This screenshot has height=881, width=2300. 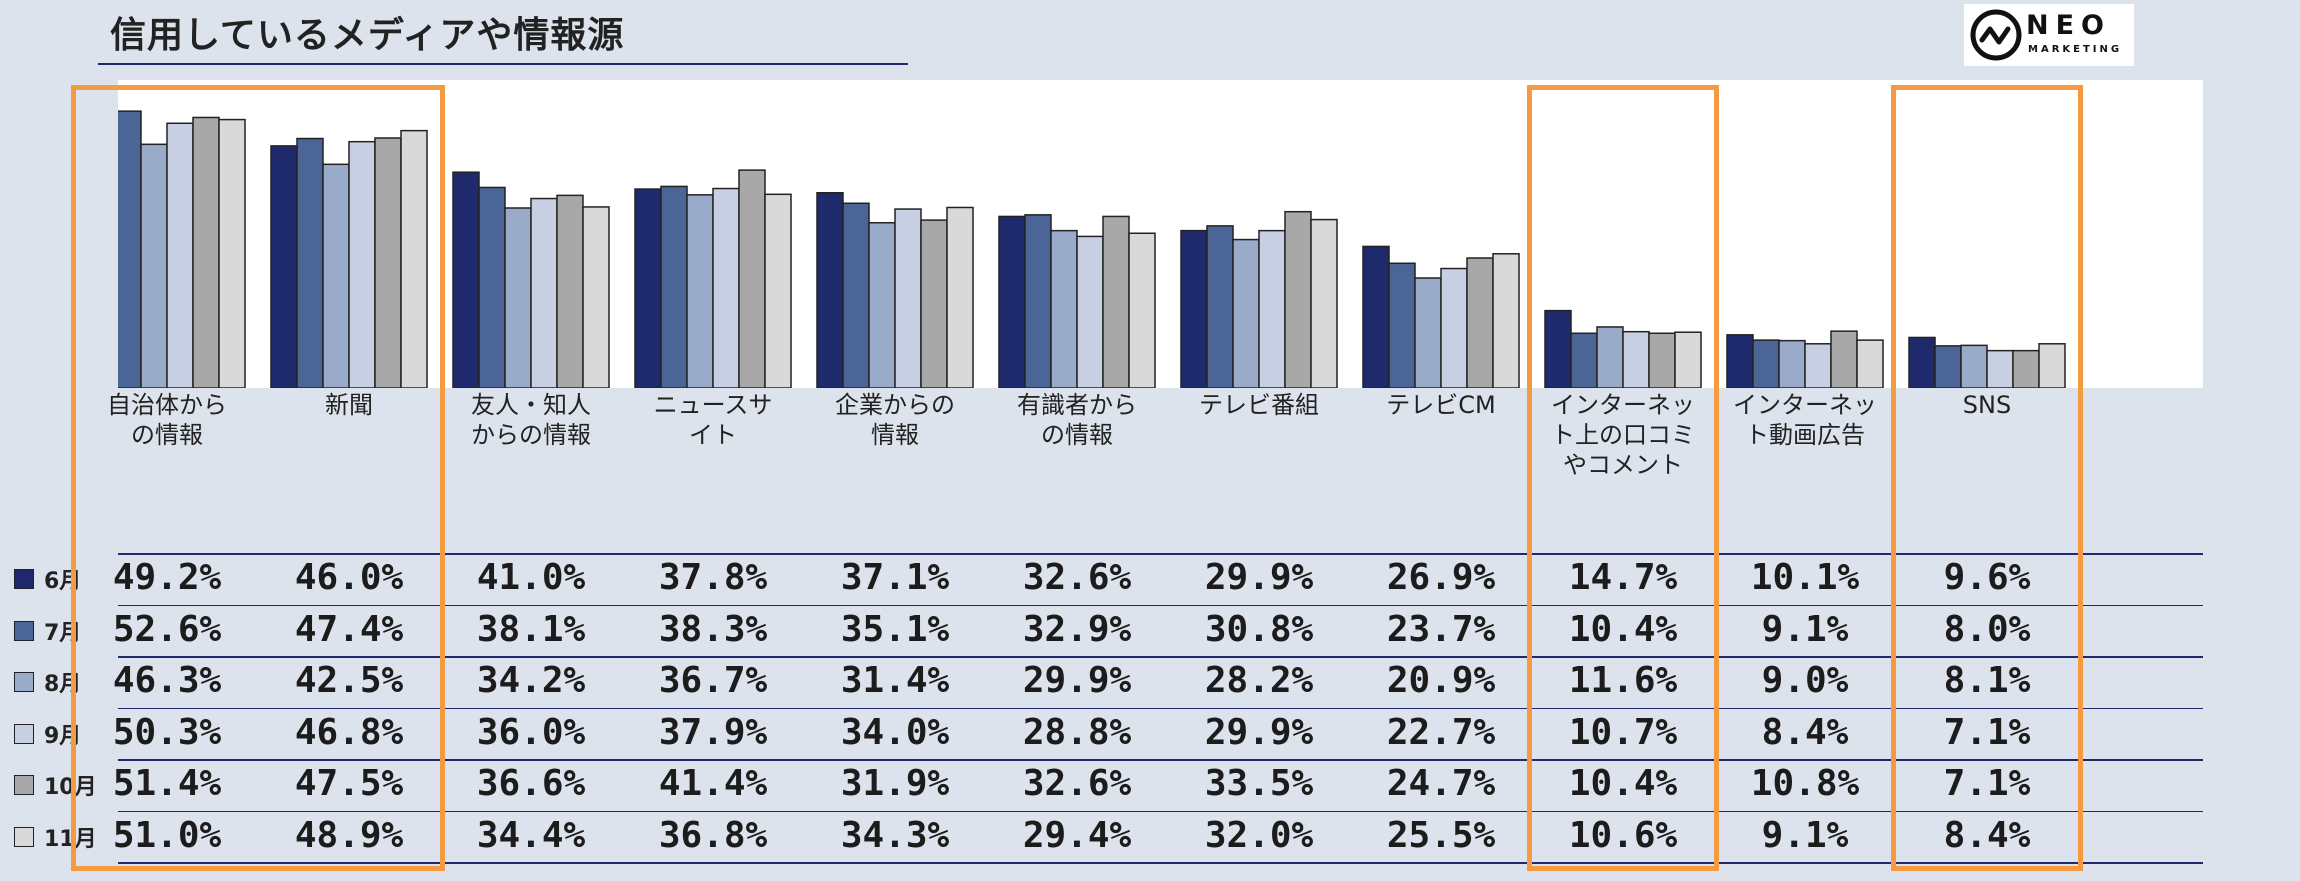 I want to click on data-cell: 9.1%, so click(x=1805, y=629).